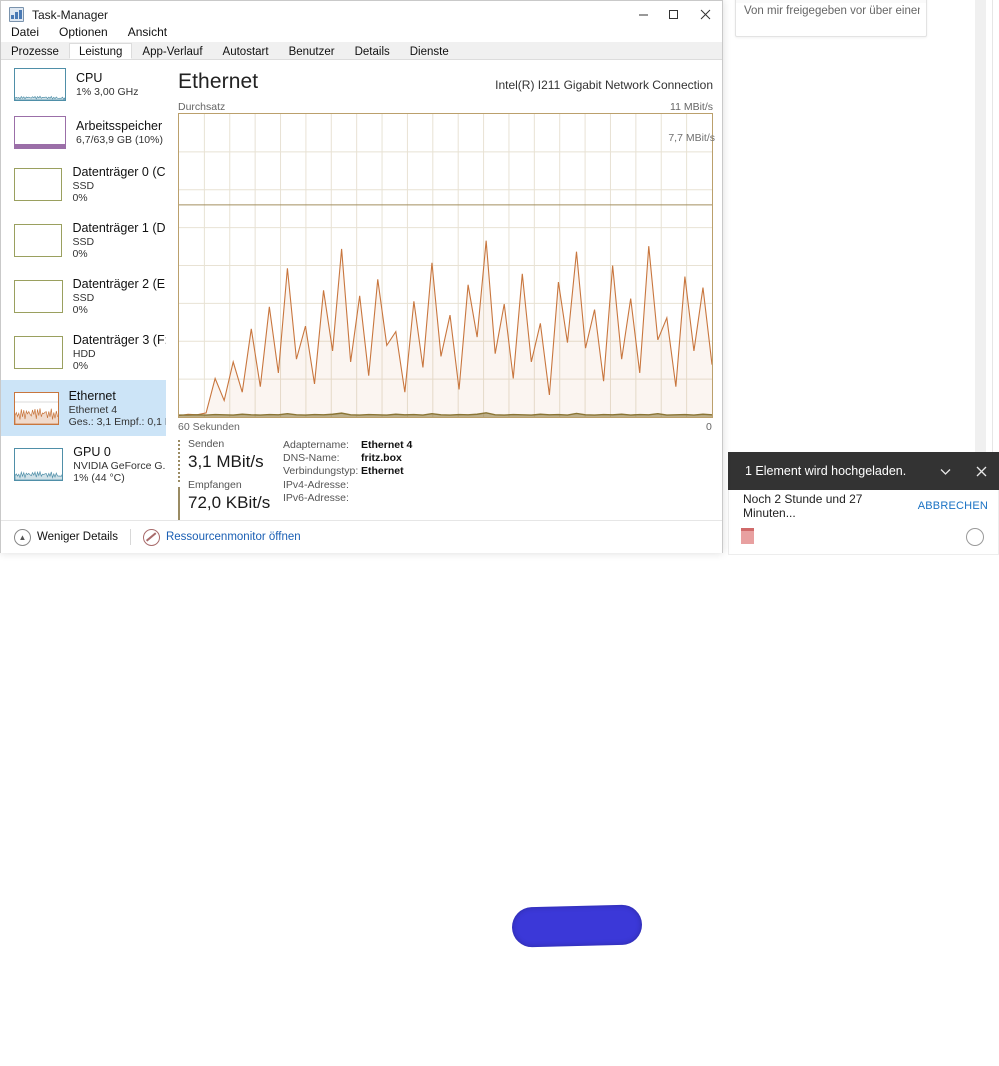 The image size is (999, 1066). I want to click on tab-dienste: Dienste, so click(429, 52).